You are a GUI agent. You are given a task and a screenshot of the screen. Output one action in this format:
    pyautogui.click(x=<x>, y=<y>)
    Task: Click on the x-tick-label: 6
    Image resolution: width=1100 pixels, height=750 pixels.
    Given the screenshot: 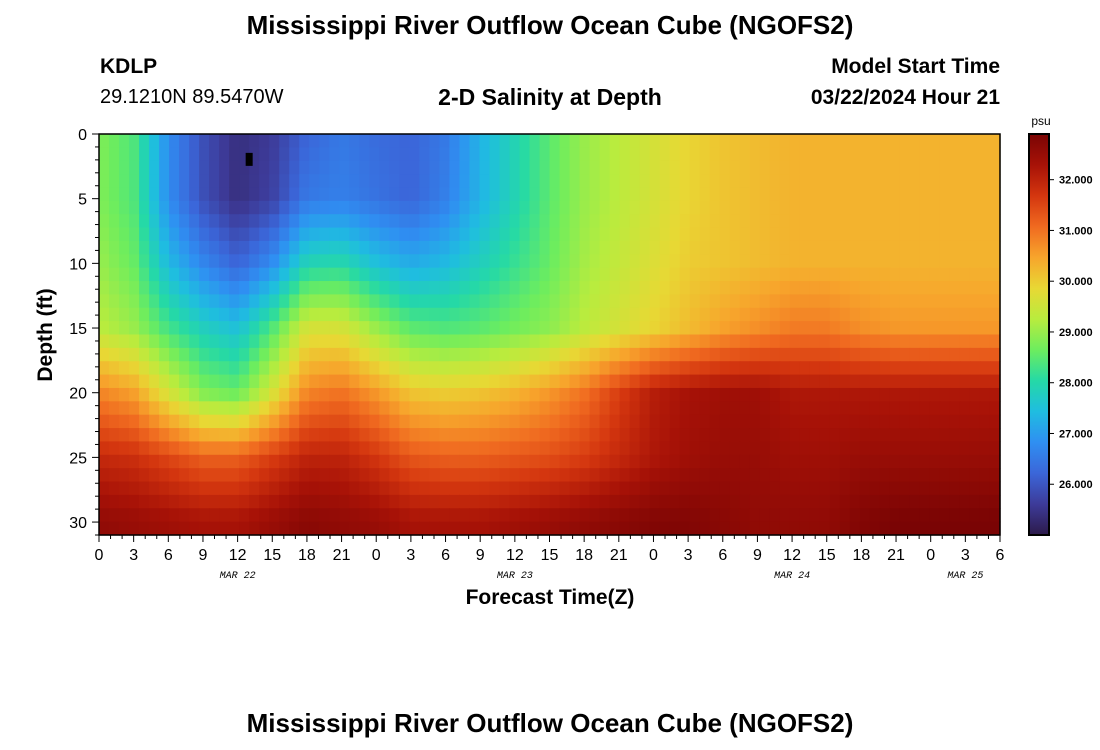 What is the action you would take?
    pyautogui.click(x=722, y=555)
    